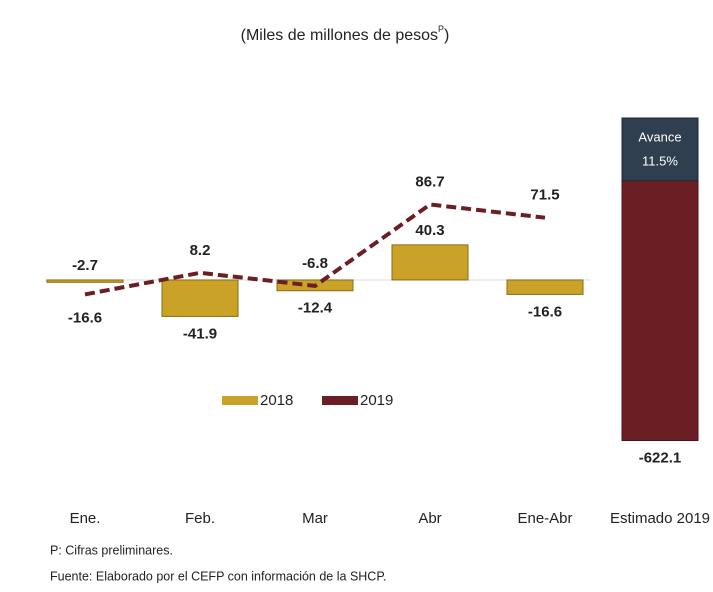  I want to click on title-superscript: P, so click(441, 29).